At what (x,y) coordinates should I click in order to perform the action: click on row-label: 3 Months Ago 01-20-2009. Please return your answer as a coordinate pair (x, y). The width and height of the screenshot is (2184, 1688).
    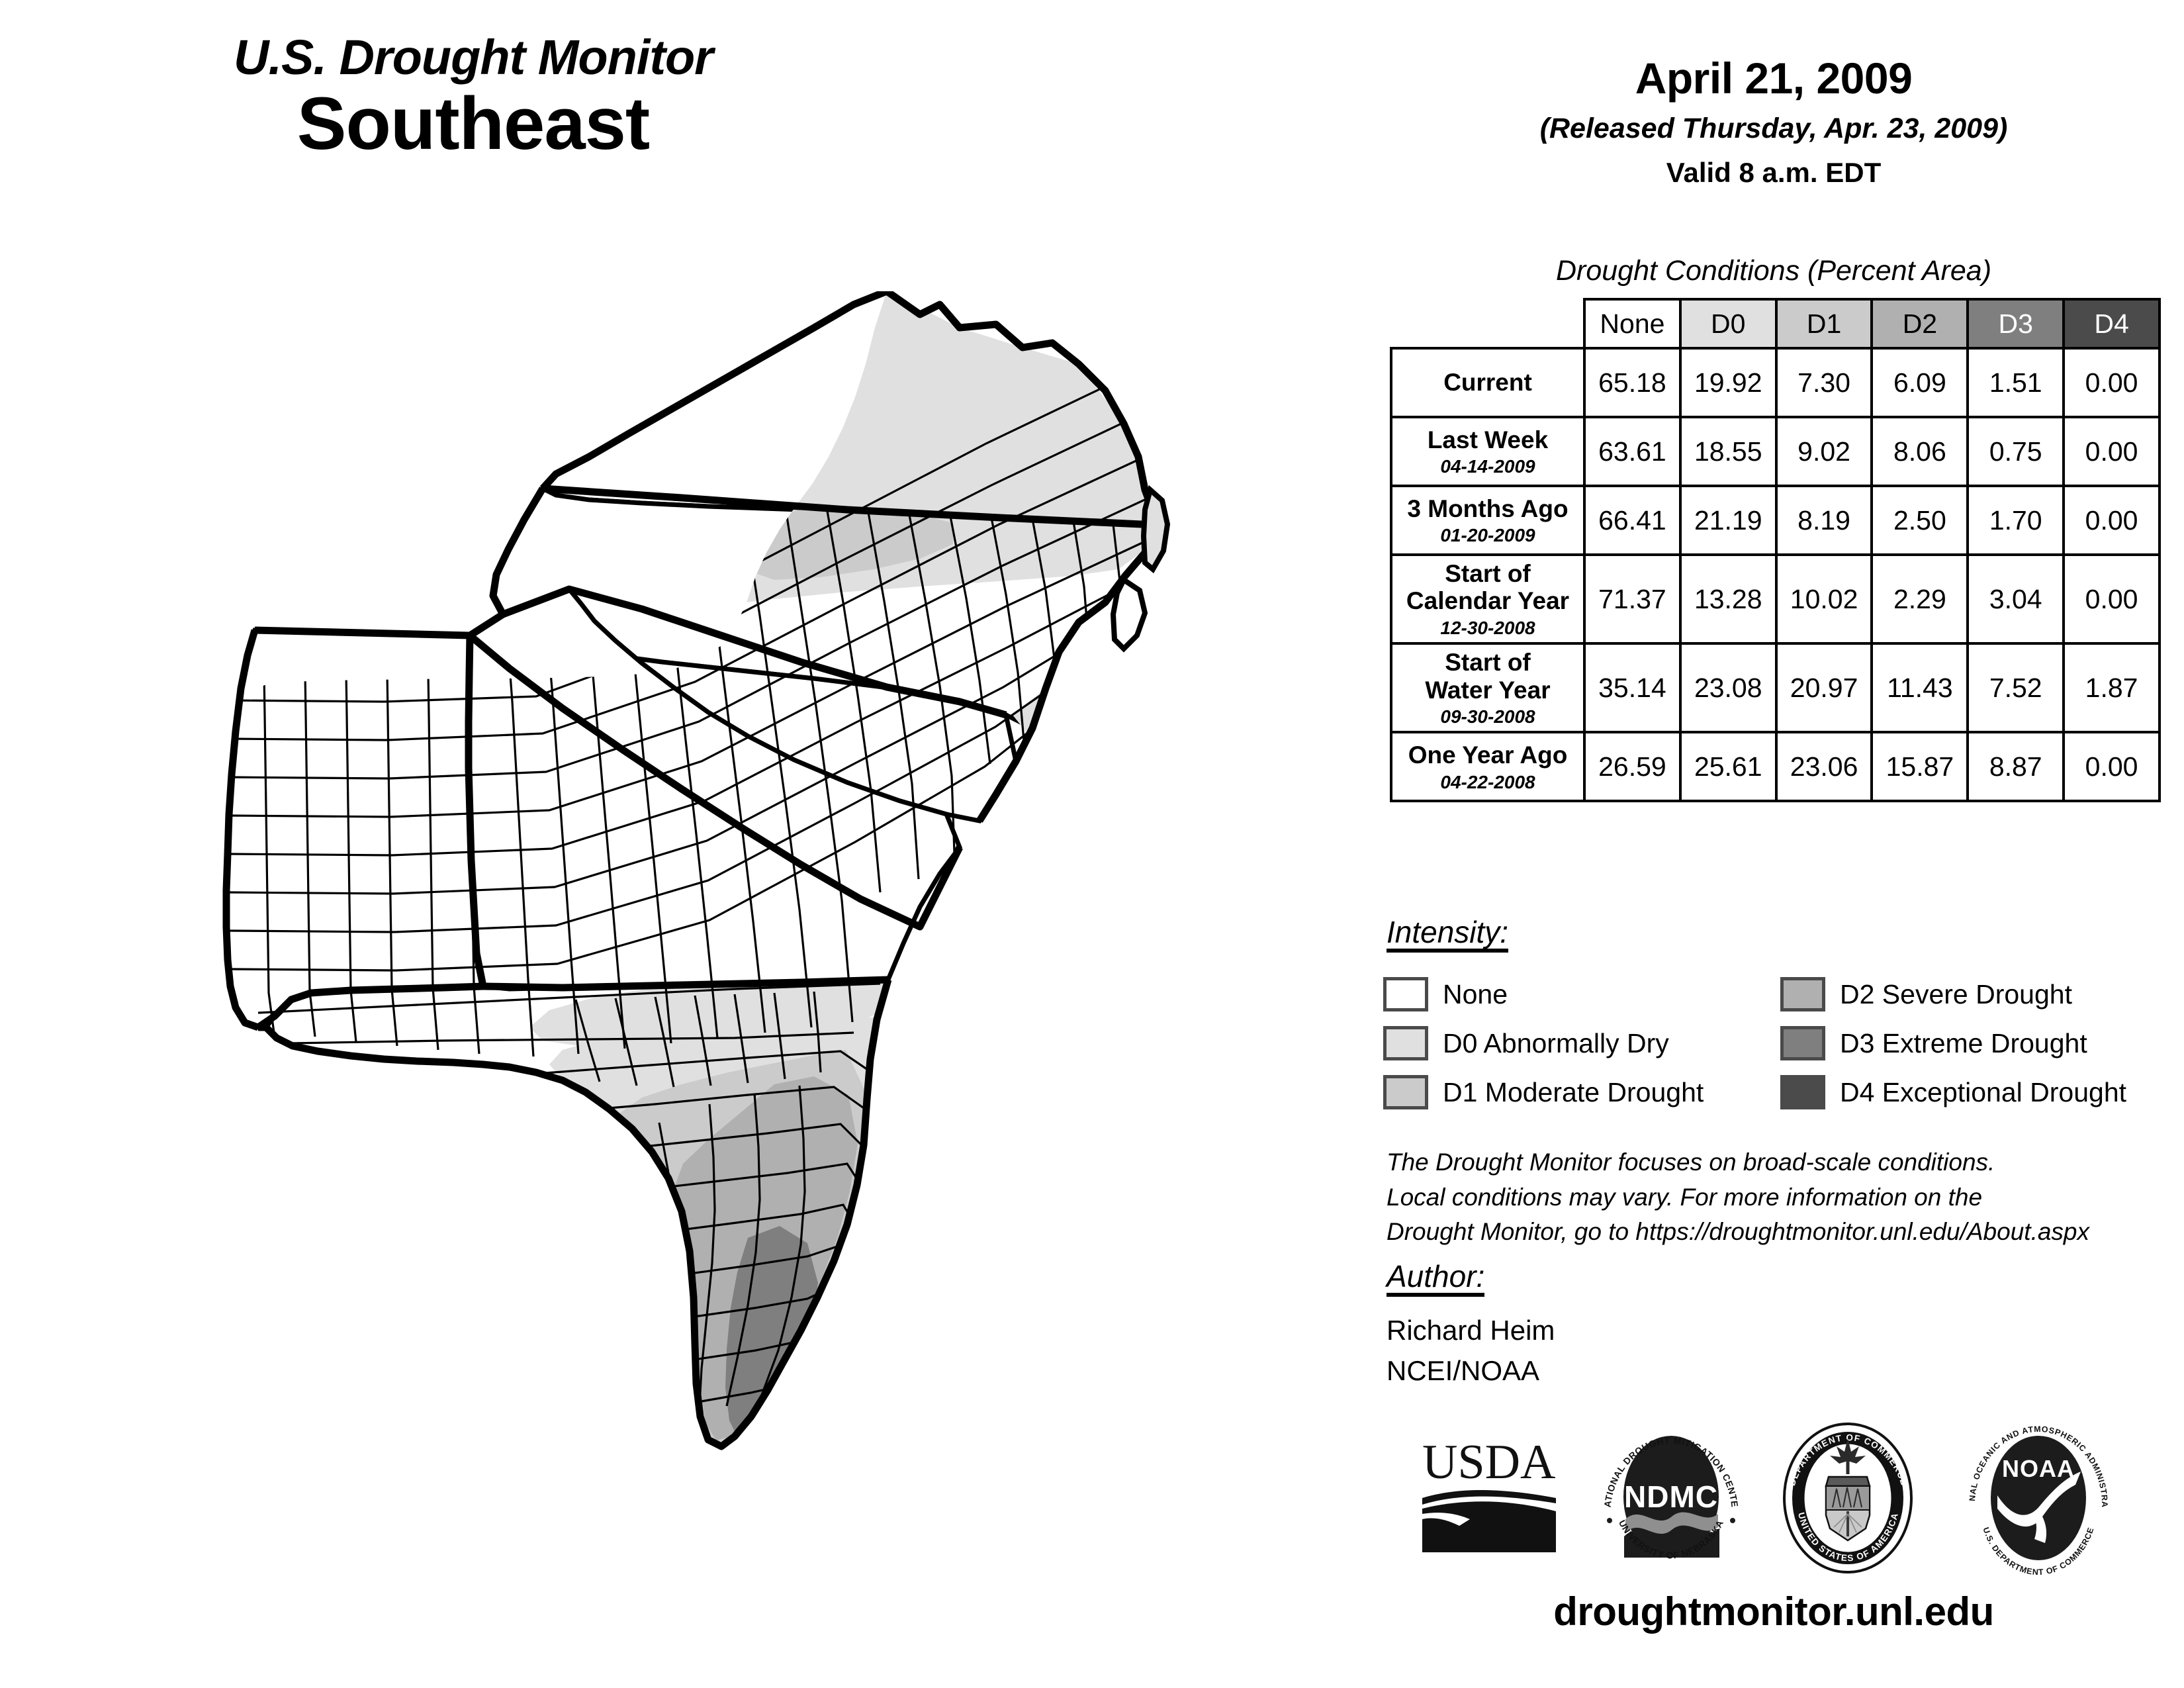
    Looking at the image, I should click on (1488, 520).